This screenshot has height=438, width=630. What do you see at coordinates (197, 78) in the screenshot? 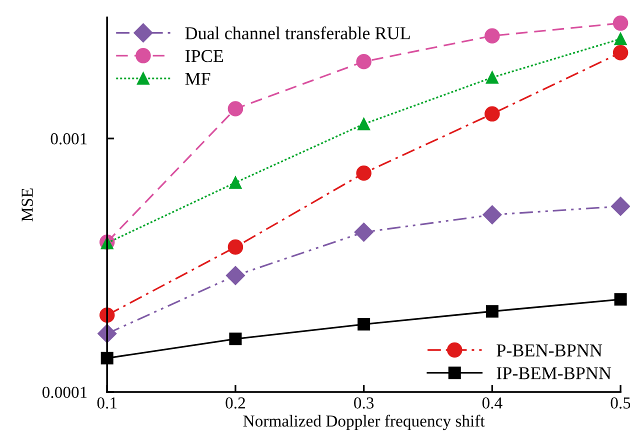
I see `legend-label: MF` at bounding box center [197, 78].